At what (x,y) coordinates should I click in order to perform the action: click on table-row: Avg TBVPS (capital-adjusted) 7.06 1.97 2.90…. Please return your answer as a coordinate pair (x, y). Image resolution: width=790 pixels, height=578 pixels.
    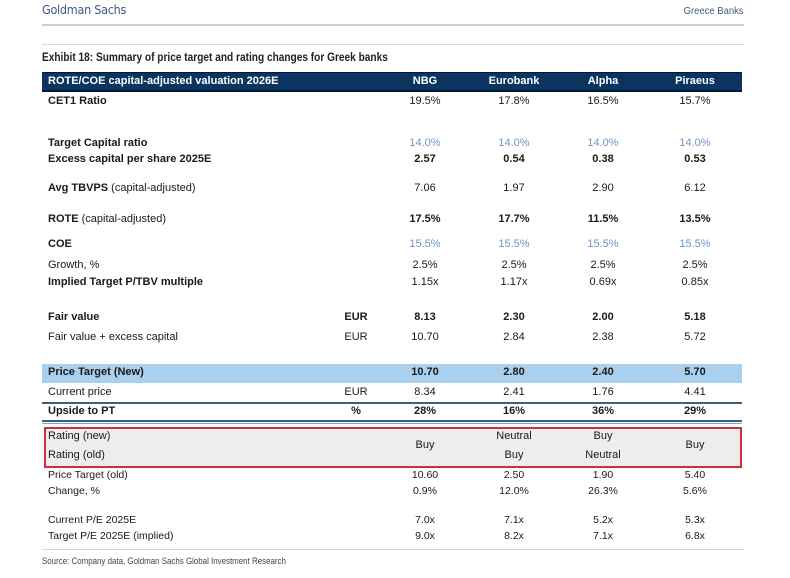
    Looking at the image, I should click on (392, 189).